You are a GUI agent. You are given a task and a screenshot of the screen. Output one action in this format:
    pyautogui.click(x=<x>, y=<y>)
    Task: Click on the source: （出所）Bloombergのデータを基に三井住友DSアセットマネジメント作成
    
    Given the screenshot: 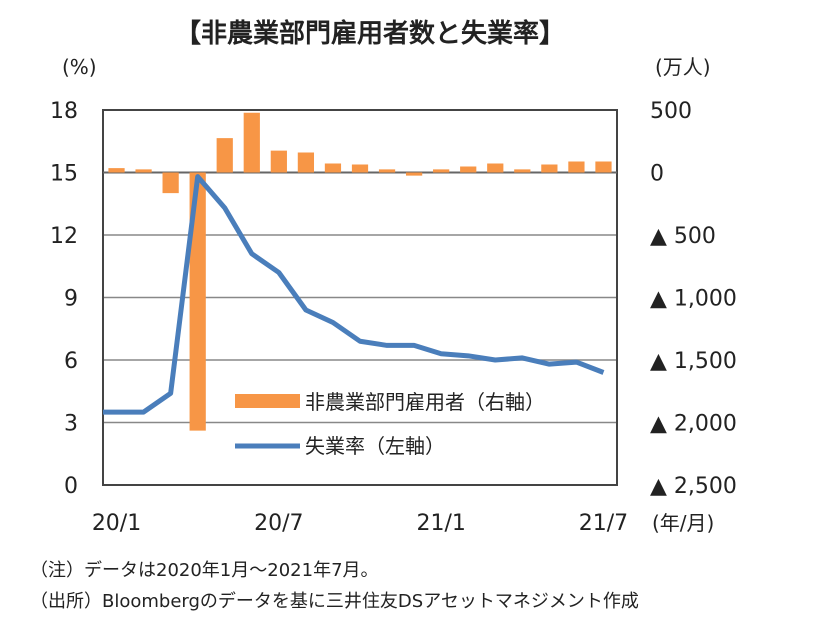 What is the action you would take?
    pyautogui.click(x=334, y=601)
    